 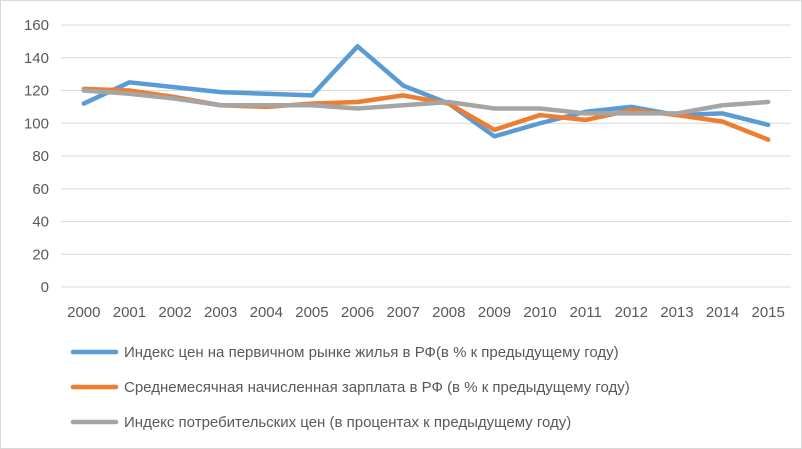 What do you see at coordinates (539, 312) in the screenshot?
I see `x-tick-label: 2010` at bounding box center [539, 312].